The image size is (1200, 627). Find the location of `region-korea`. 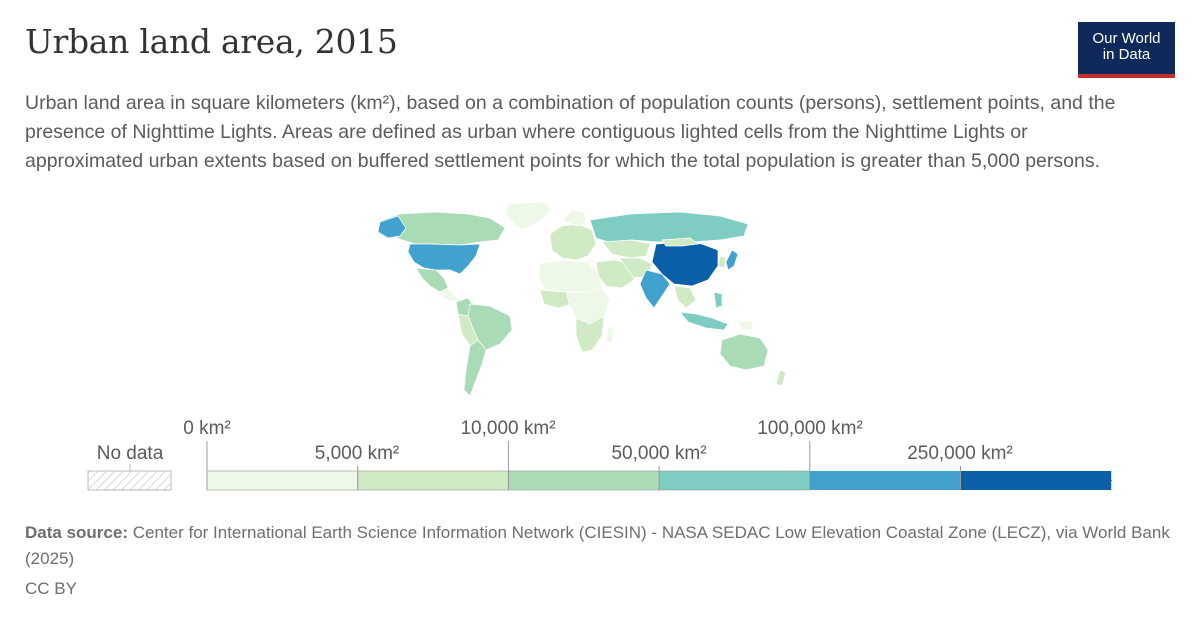

region-korea is located at coordinates (722, 262).